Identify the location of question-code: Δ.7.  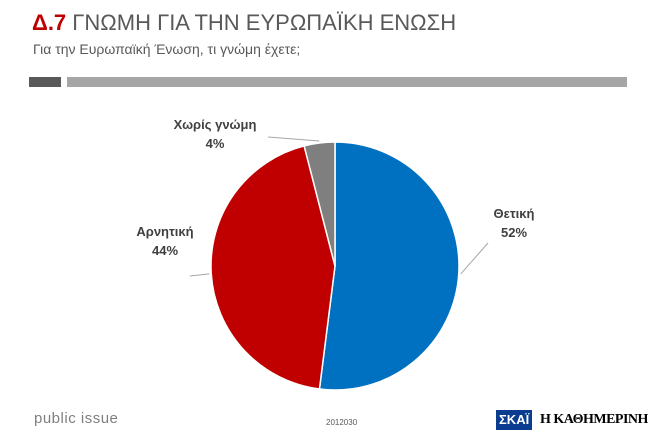
(49, 22).